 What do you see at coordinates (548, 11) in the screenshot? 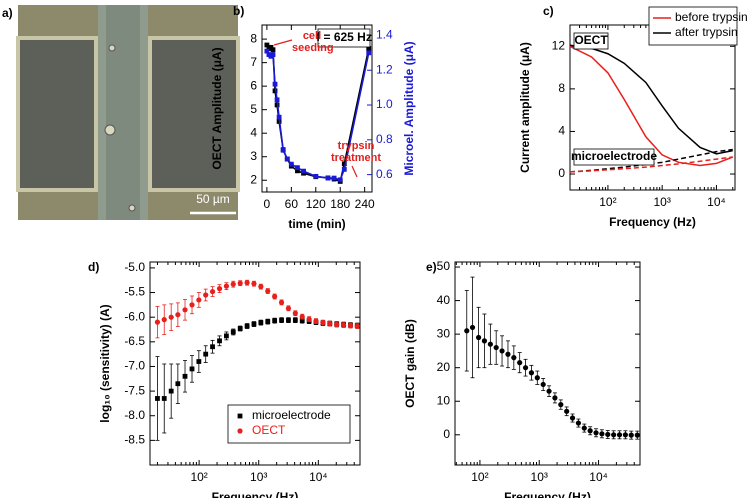
I see `panel-label: c)` at bounding box center [548, 11].